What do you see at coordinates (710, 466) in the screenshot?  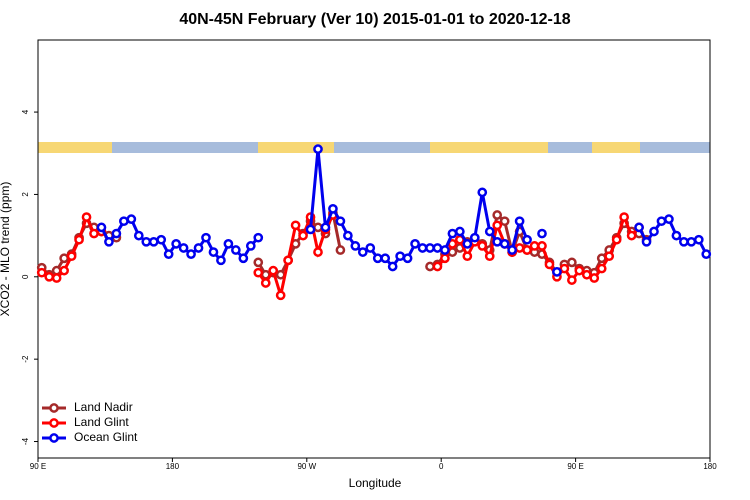 I see `x-tick-label: 180` at bounding box center [710, 466].